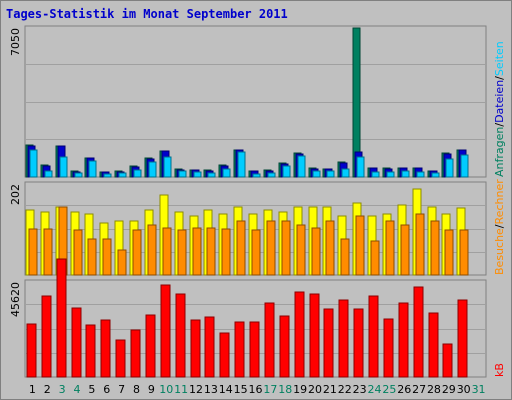  Describe the element at coordinates (15, 299) in the screenshot. I see `panel-3-ymax-label: 45620` at that location.